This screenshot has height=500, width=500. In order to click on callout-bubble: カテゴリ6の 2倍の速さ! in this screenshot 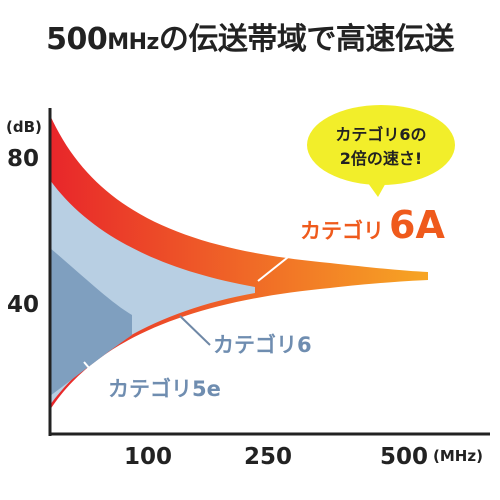, I will do `click(381, 151)`.